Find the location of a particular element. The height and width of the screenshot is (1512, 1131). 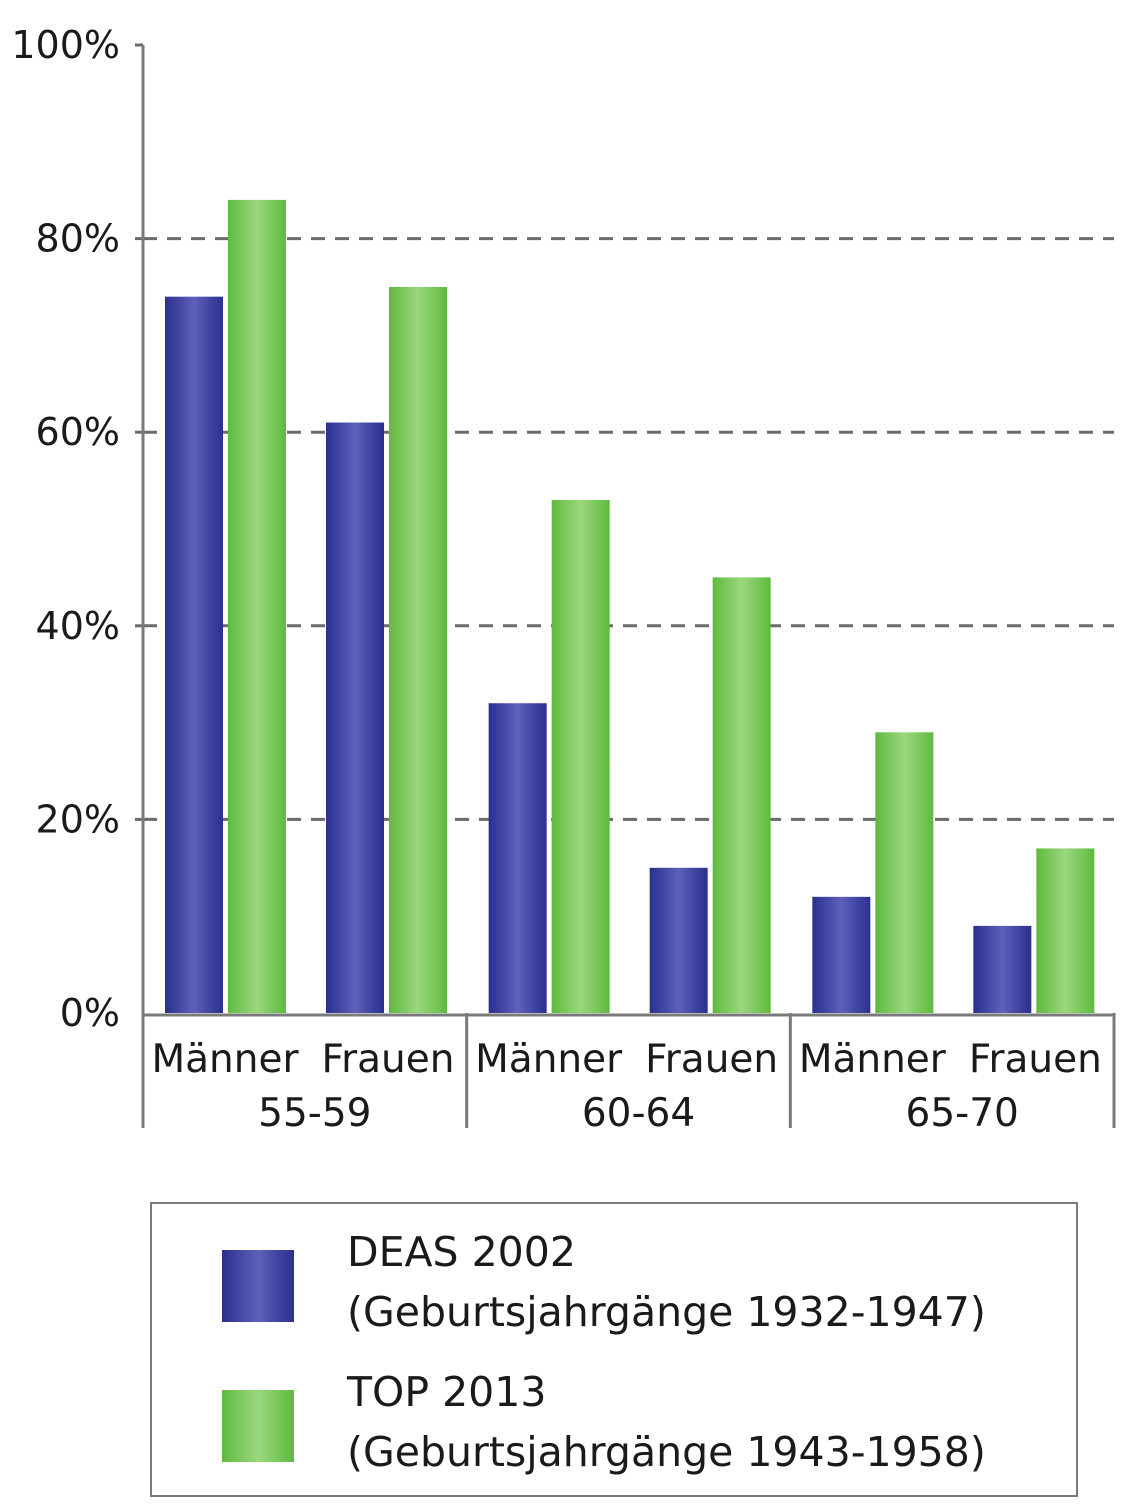

legend-label-deas: DEAS 2002 is located at coordinates (461, 1252).